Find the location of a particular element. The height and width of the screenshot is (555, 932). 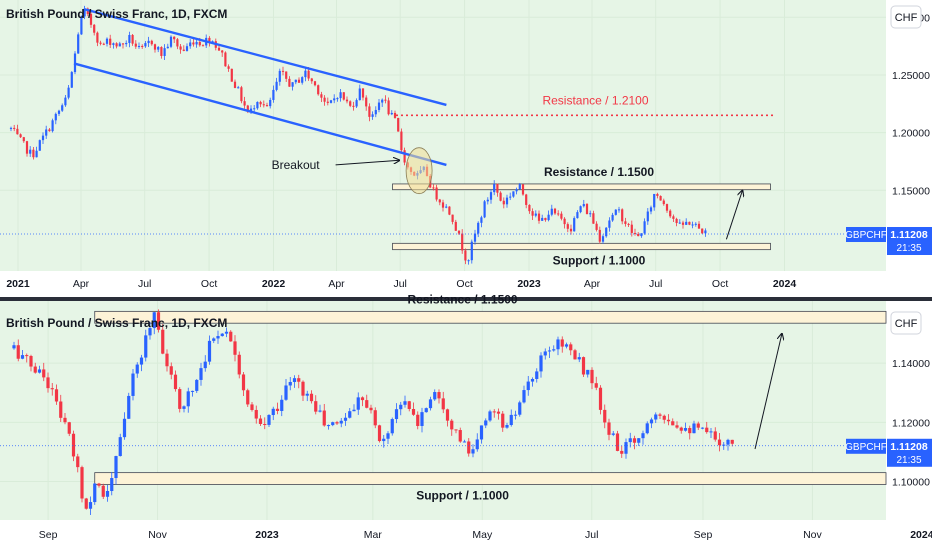

panel1-currency-label: CHF is located at coordinates (906, 18).